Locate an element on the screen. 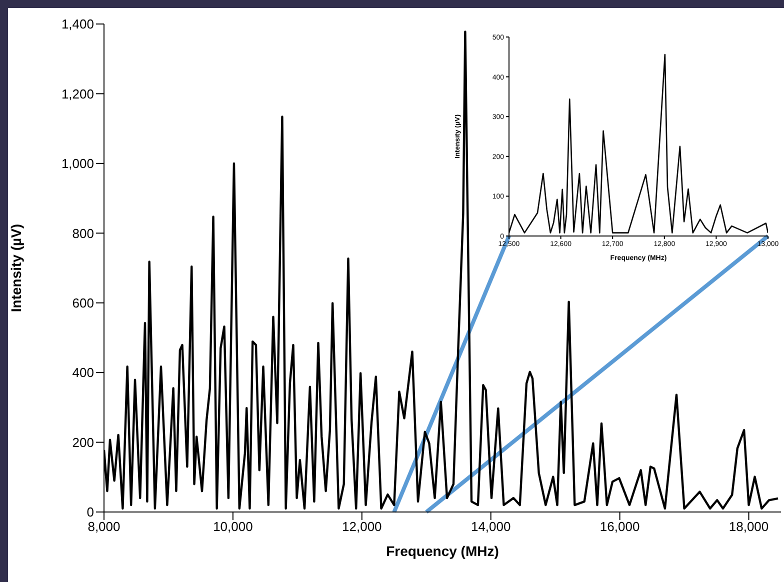 This screenshot has height=582, width=784. x-tick-label: 18,000 is located at coordinates (748, 526).